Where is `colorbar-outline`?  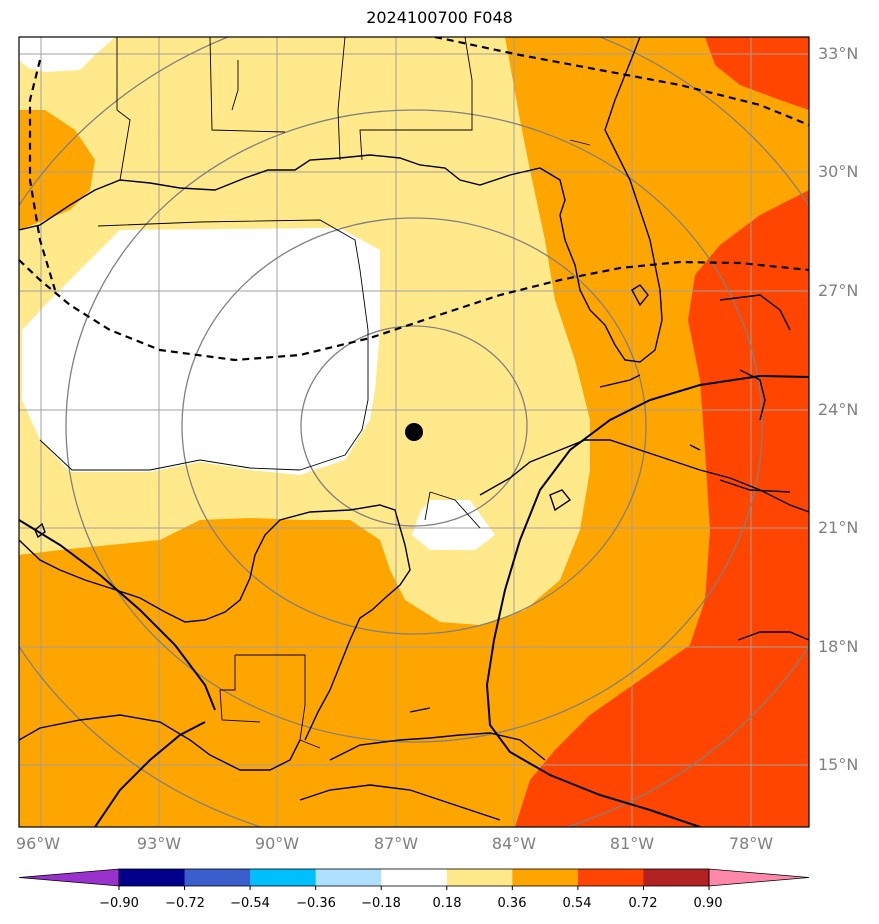
colorbar-outline is located at coordinates (414, 877).